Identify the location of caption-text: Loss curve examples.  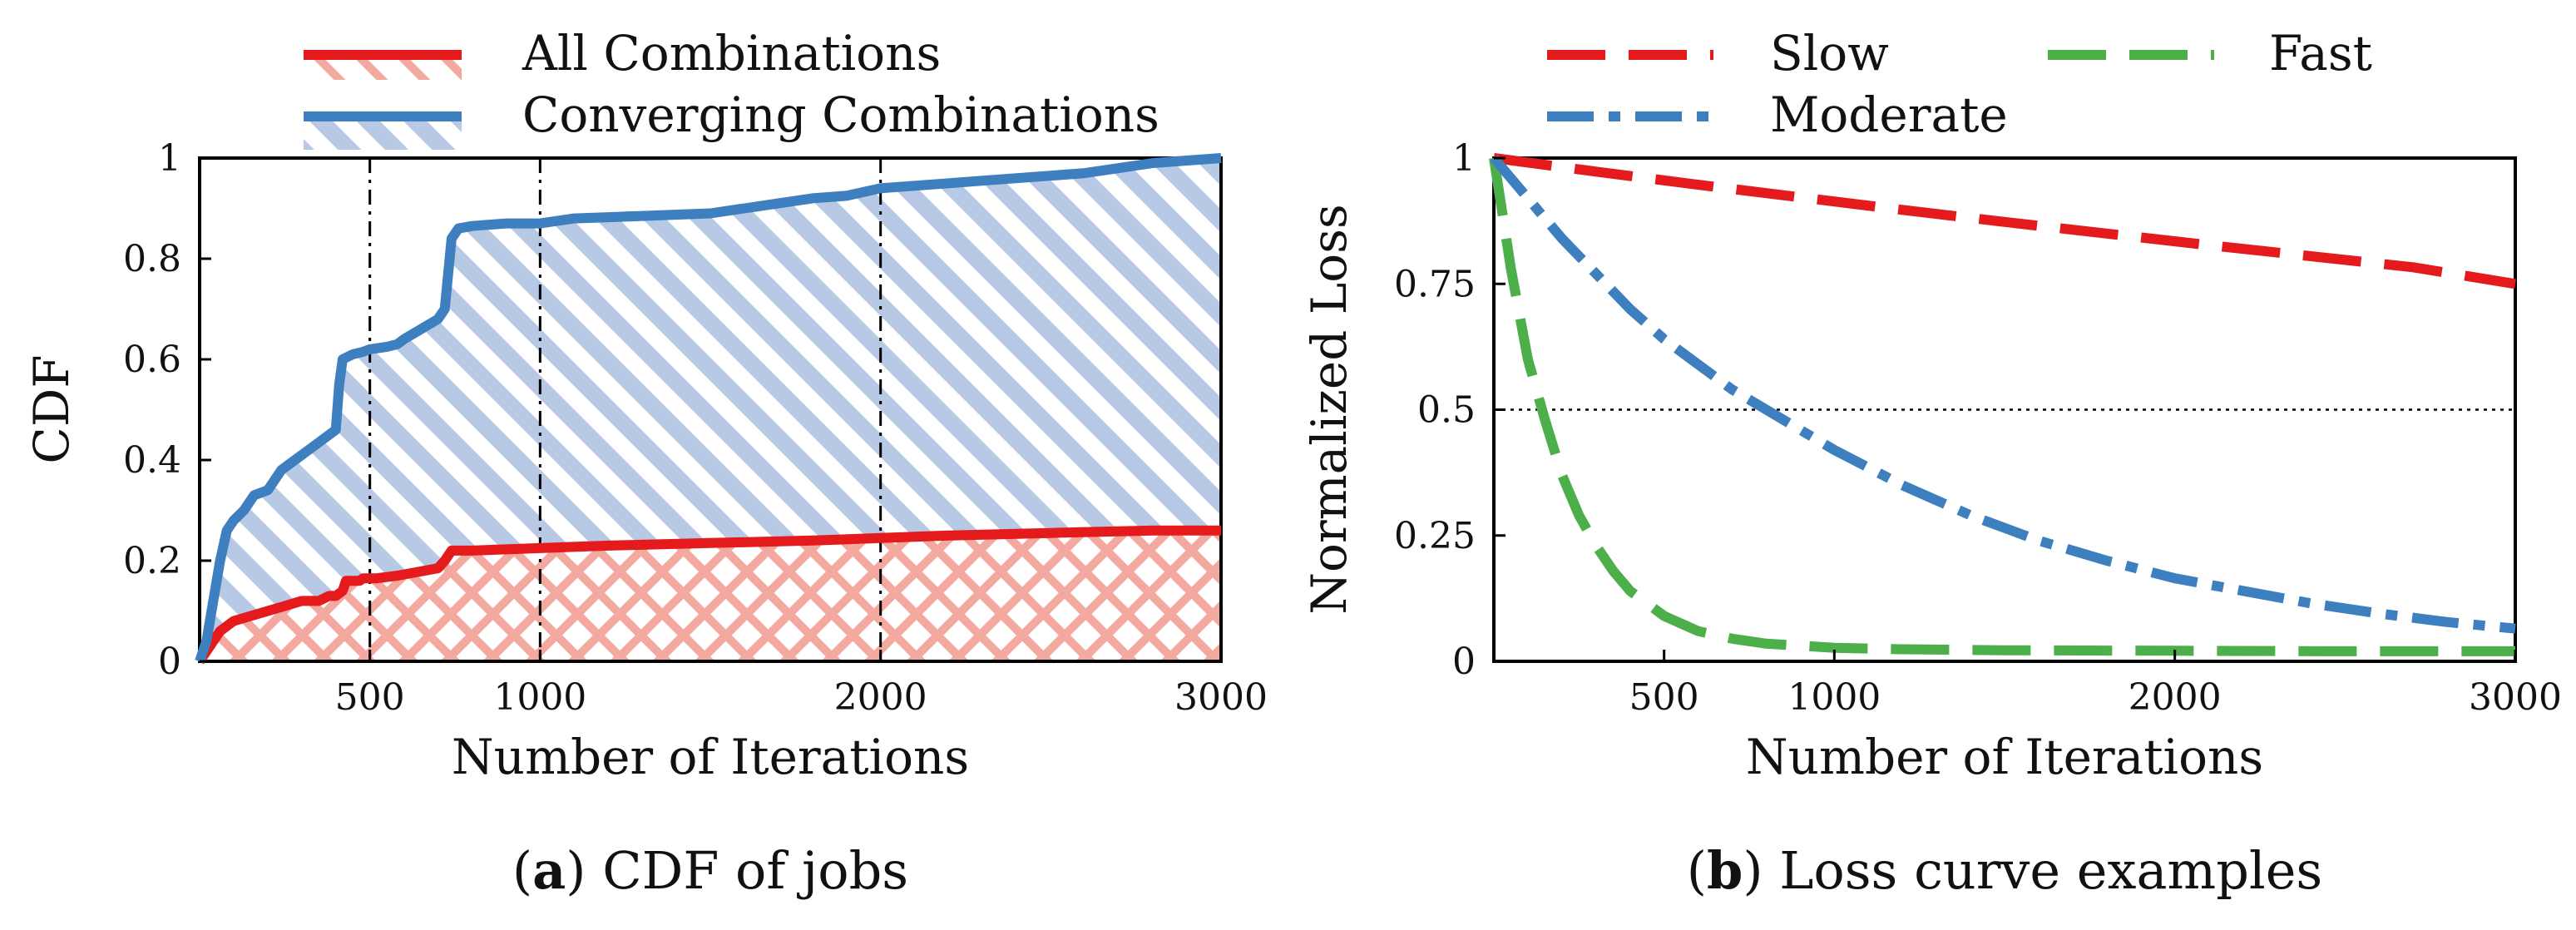
(2050, 870).